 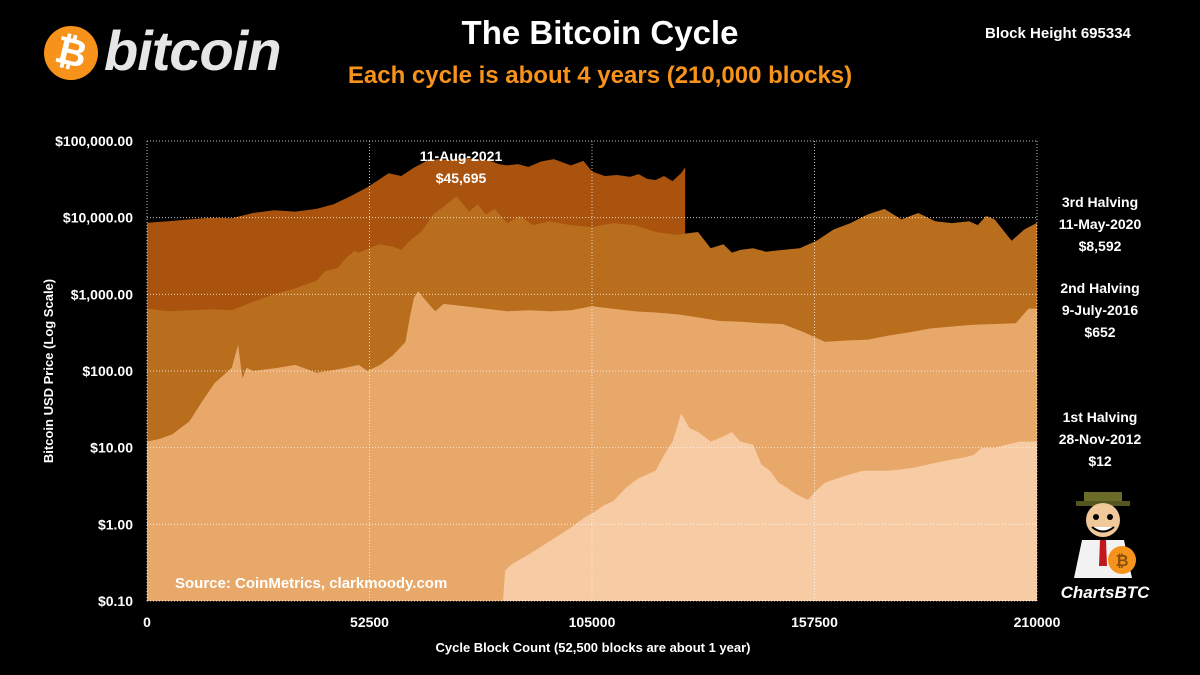 What do you see at coordinates (107, 371) in the screenshot?
I see `y-tick-label-3: $100.00` at bounding box center [107, 371].